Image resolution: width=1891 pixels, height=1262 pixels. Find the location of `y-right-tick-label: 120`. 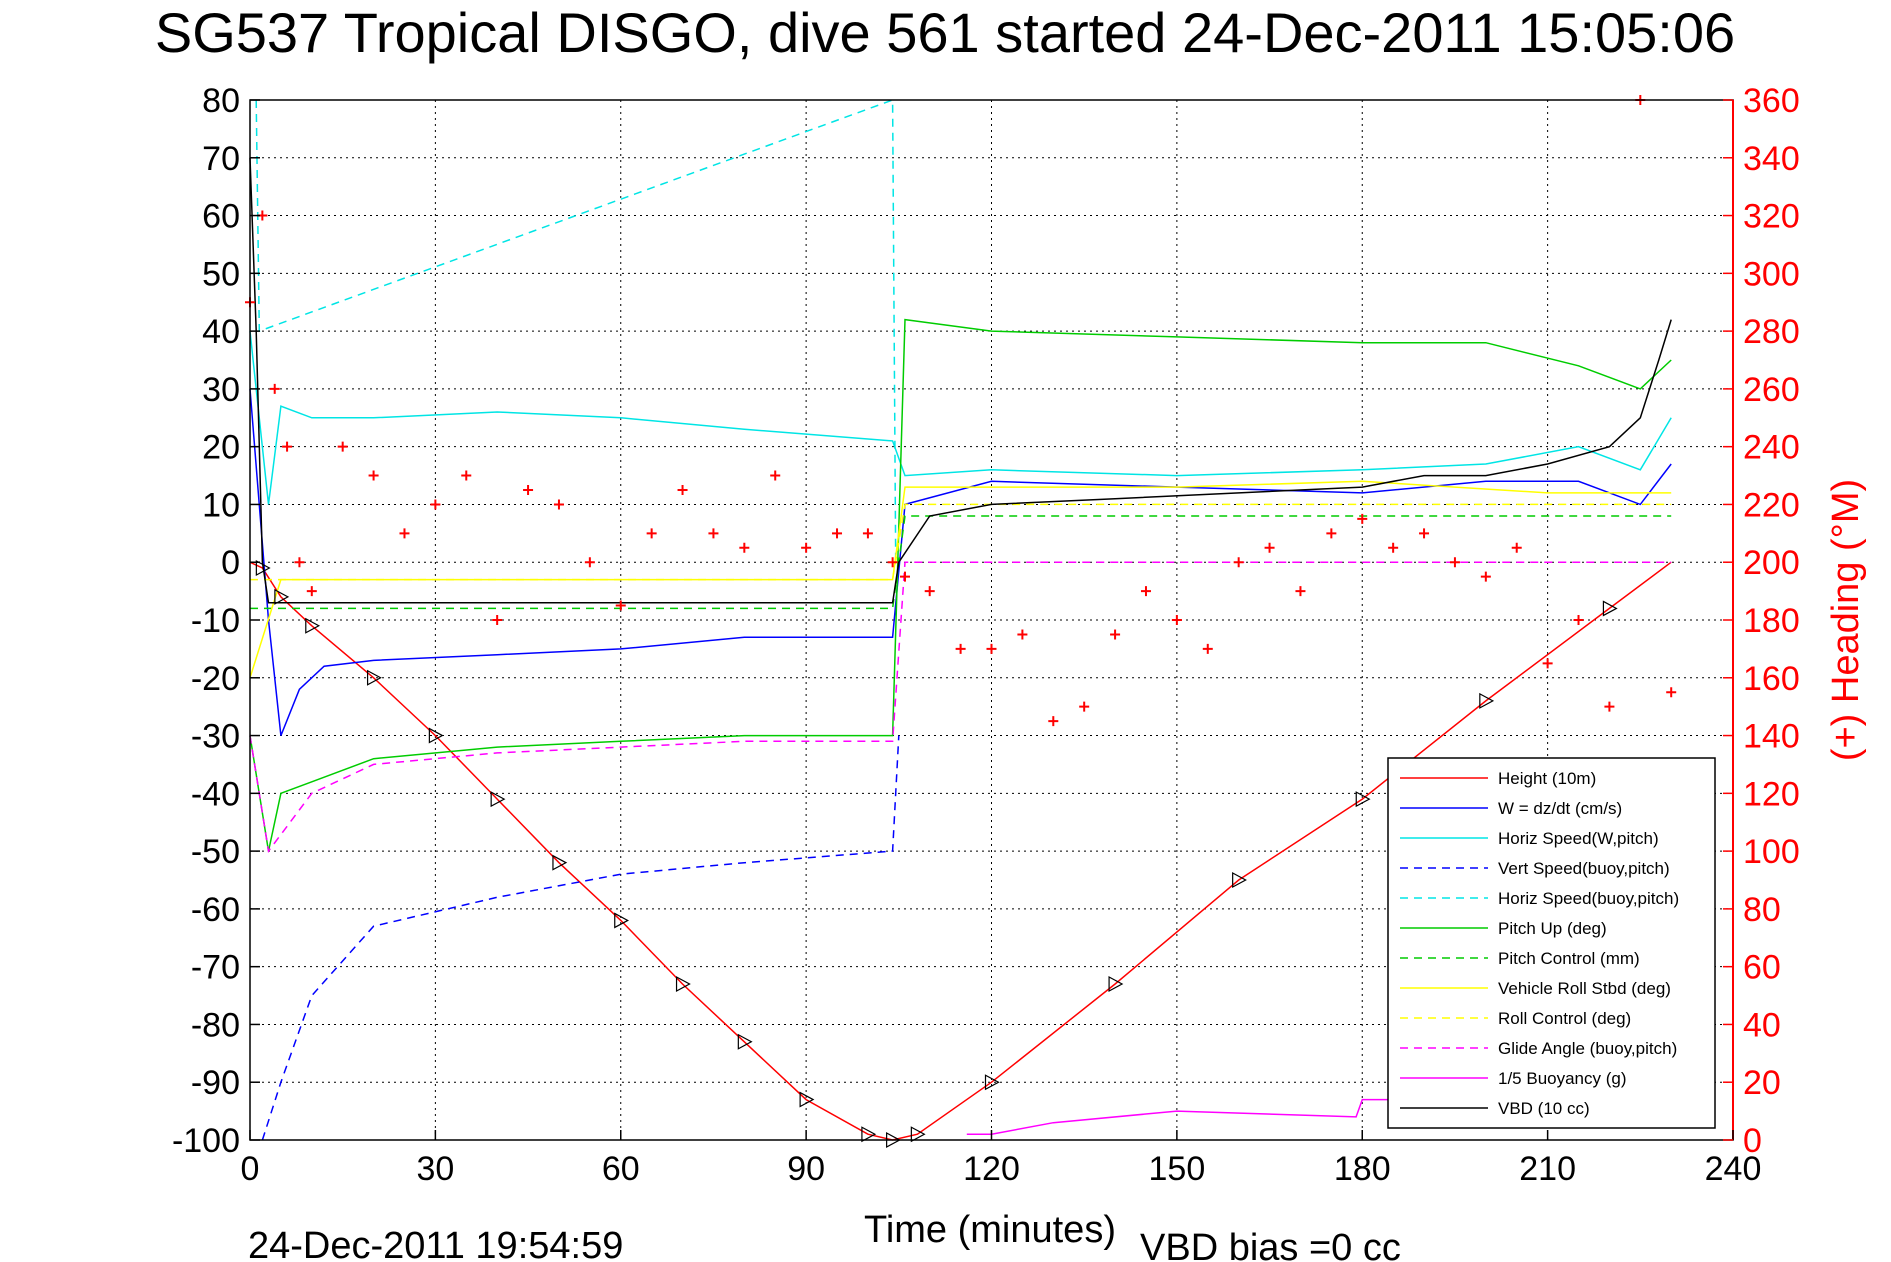

y-right-tick-label: 120 is located at coordinates (1771, 794).